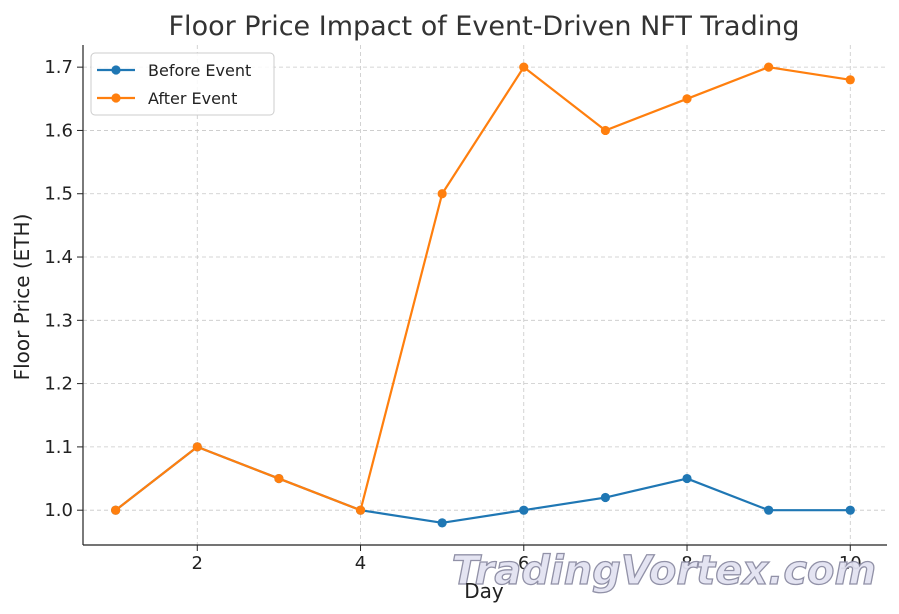  Describe the element at coordinates (197, 563) in the screenshot. I see `x-tick-label: 2` at that location.